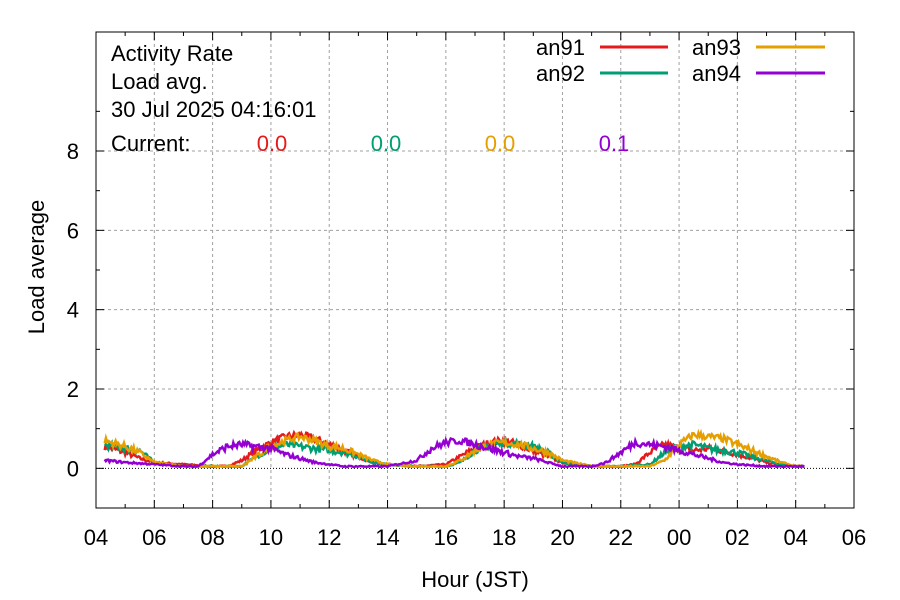  Describe the element at coordinates (329, 537) in the screenshot. I see `x-tick-label: 12` at that location.